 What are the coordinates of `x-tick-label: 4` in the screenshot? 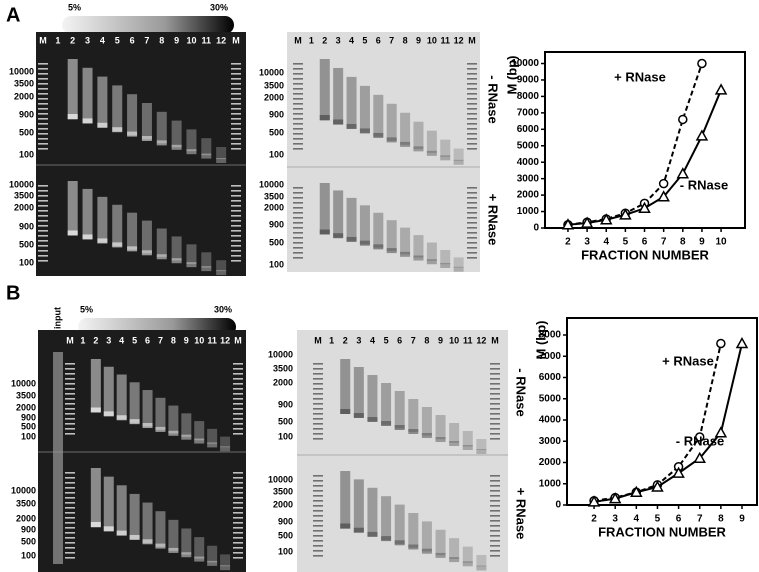 It's located at (637, 519).